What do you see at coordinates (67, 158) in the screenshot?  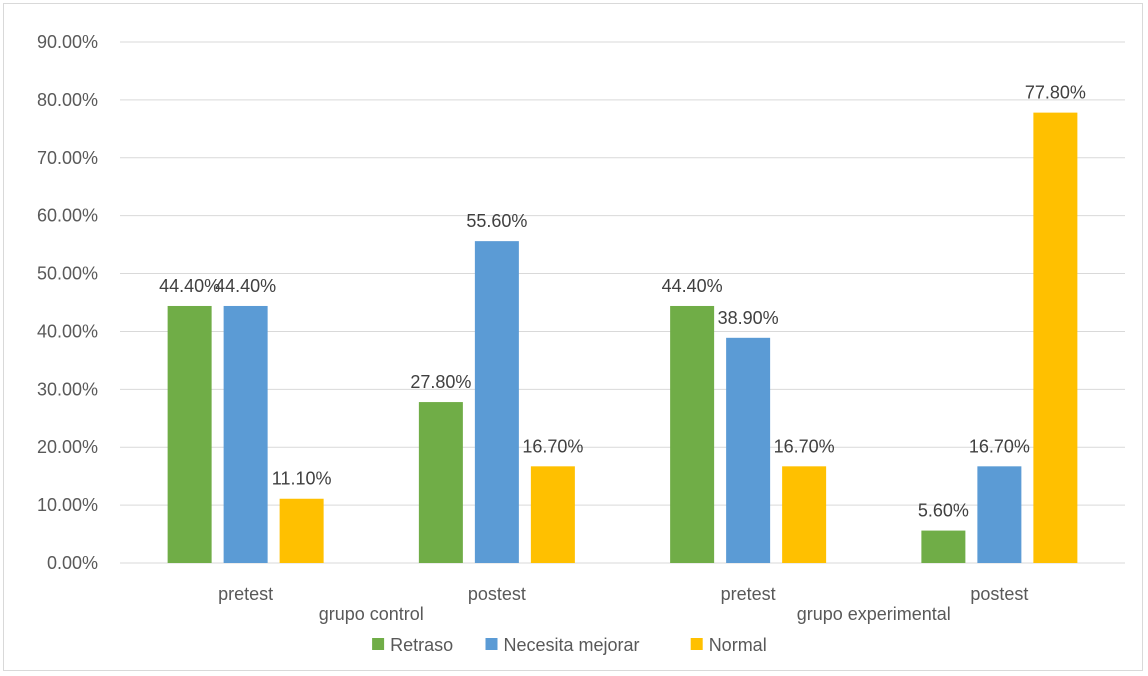 I see `y-tick-label: 70.00%` at bounding box center [67, 158].